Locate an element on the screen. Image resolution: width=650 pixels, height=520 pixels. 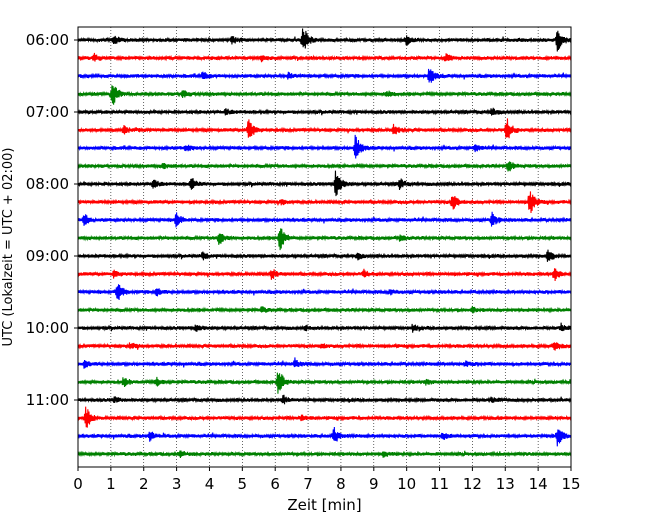
x-tick-label: 9 is located at coordinates (374, 484).